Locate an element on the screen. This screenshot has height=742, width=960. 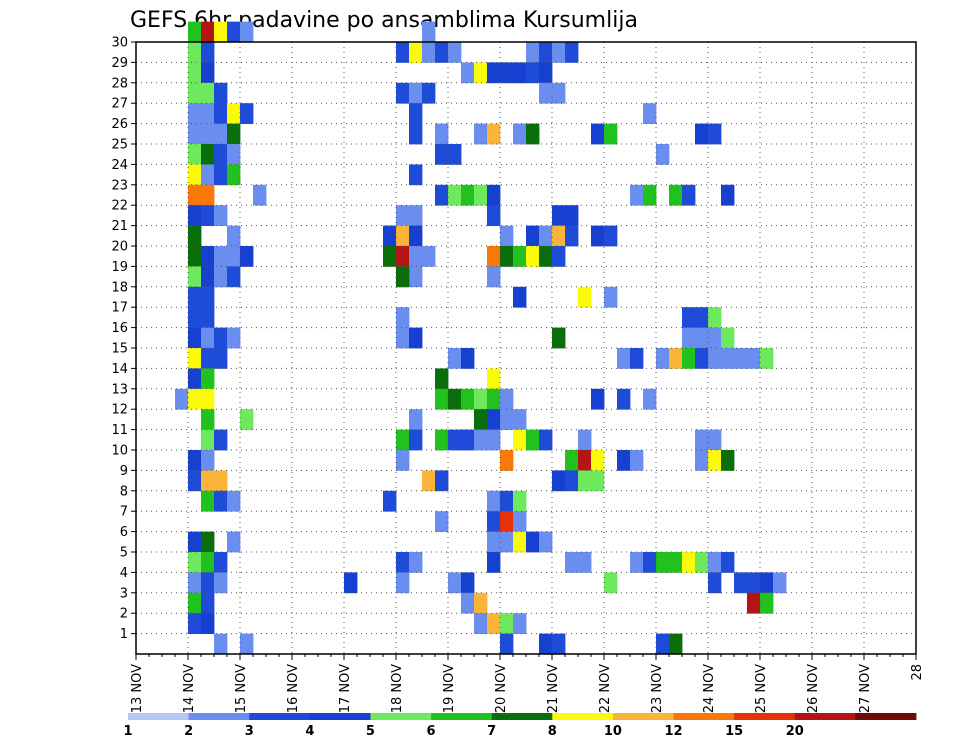
y-tick-label: 13 is located at coordinates (119, 389).